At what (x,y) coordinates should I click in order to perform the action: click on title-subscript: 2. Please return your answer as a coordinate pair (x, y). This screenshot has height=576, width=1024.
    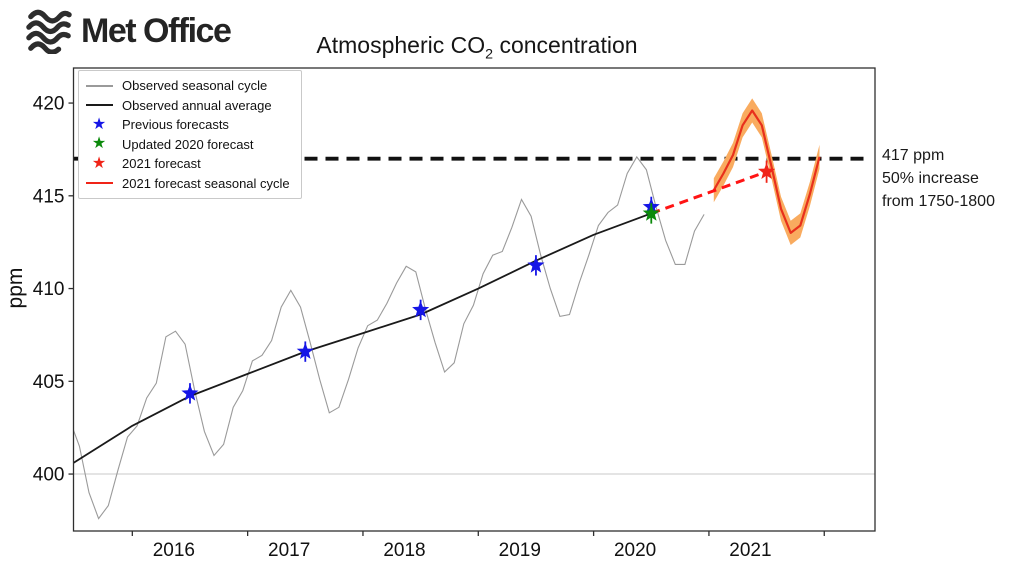
    Looking at the image, I should click on (489, 54).